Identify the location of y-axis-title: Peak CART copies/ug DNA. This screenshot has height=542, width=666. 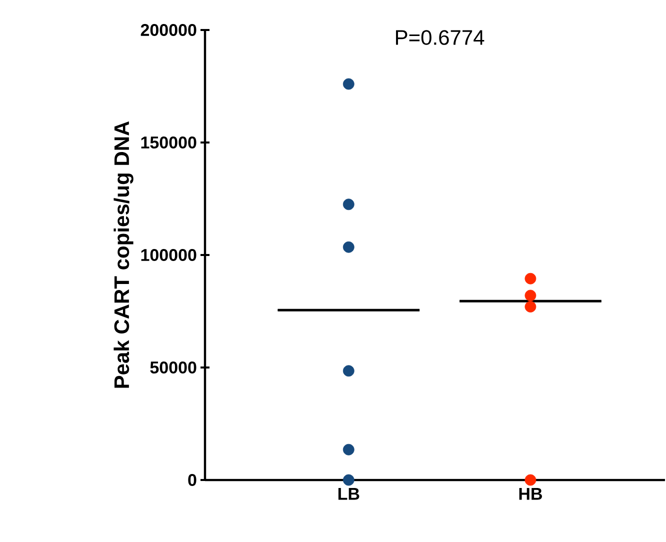
(124, 254).